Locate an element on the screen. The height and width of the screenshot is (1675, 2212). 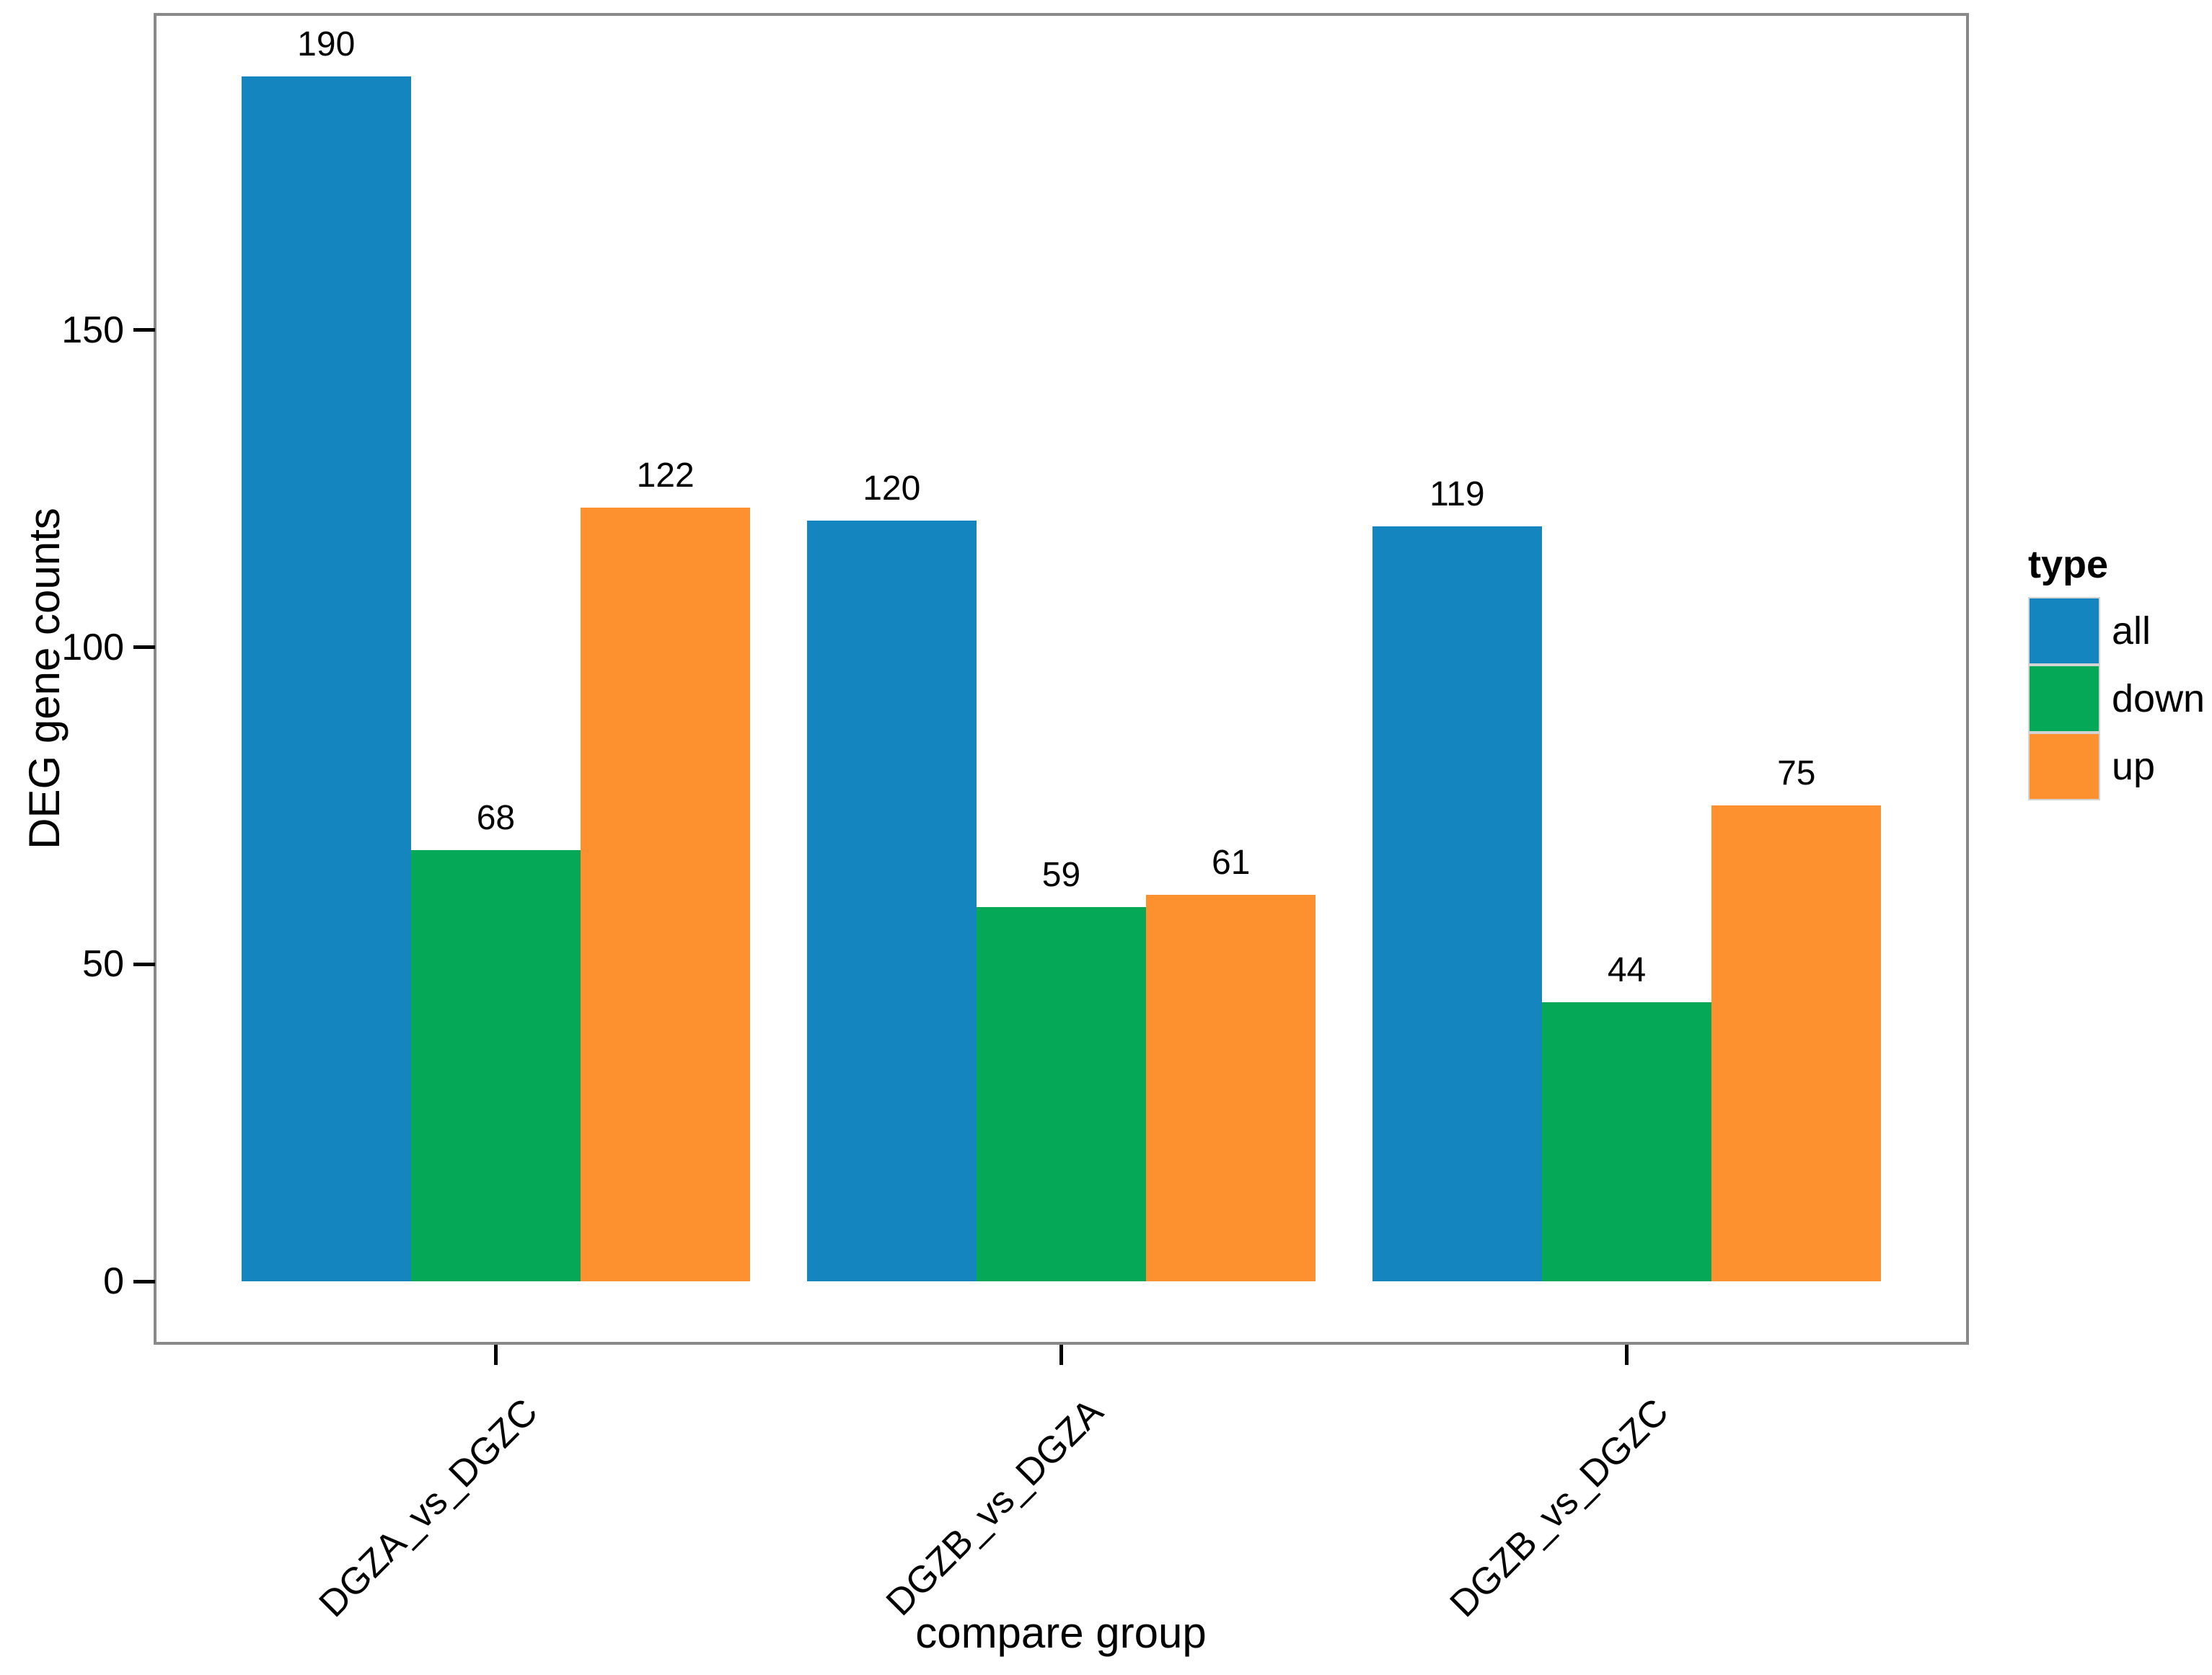
bar-value-label: 119 is located at coordinates (1457, 494).